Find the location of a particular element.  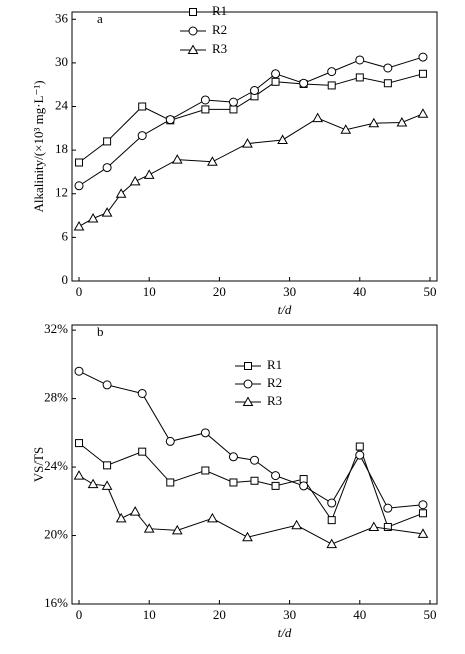

y-tick-label: 6 is located at coordinates (65, 235).